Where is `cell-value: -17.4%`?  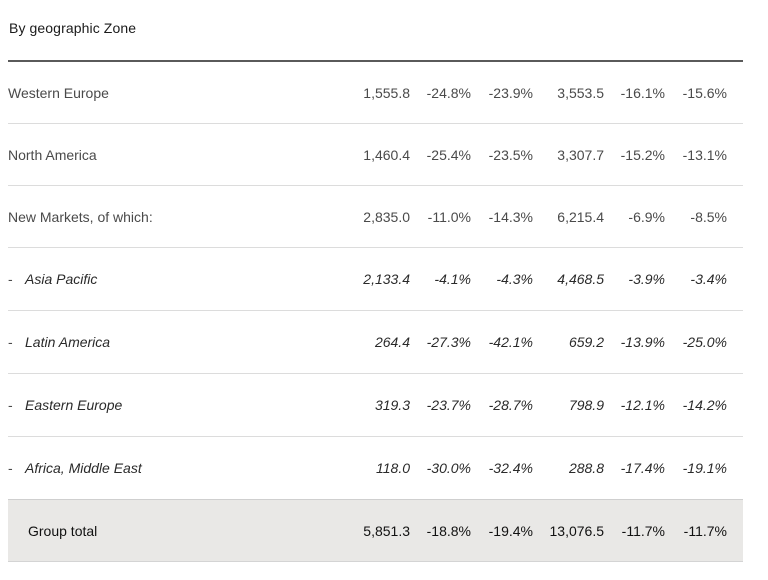
cell-value: -17.4% is located at coordinates (642, 468).